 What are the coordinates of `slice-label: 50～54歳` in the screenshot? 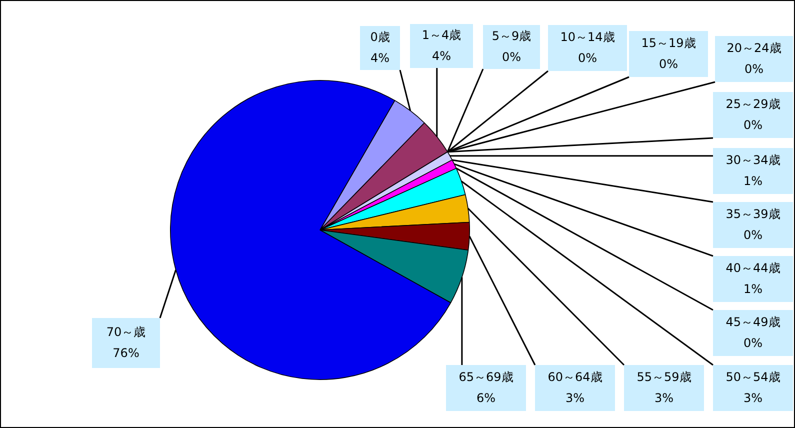 It's located at (753, 377).